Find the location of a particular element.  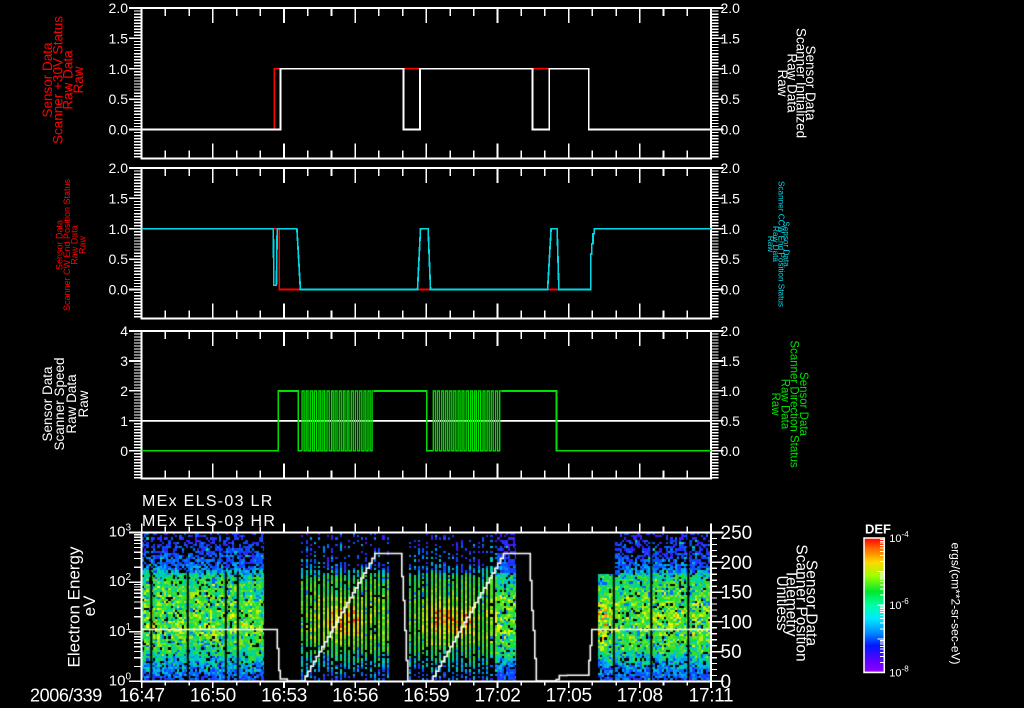

svg-text: 17:08 is located at coordinates (640, 696).